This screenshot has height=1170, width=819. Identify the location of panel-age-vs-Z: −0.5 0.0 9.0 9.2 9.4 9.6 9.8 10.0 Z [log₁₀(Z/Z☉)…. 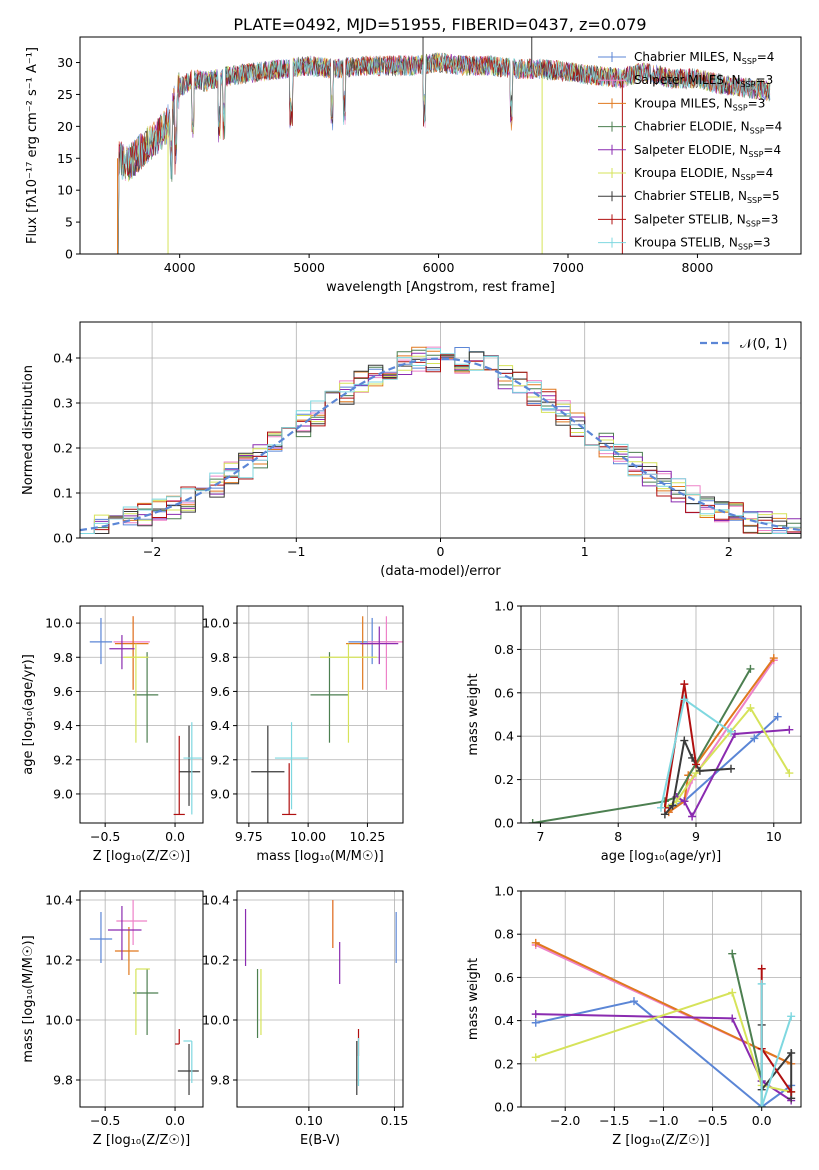
(112, 734).